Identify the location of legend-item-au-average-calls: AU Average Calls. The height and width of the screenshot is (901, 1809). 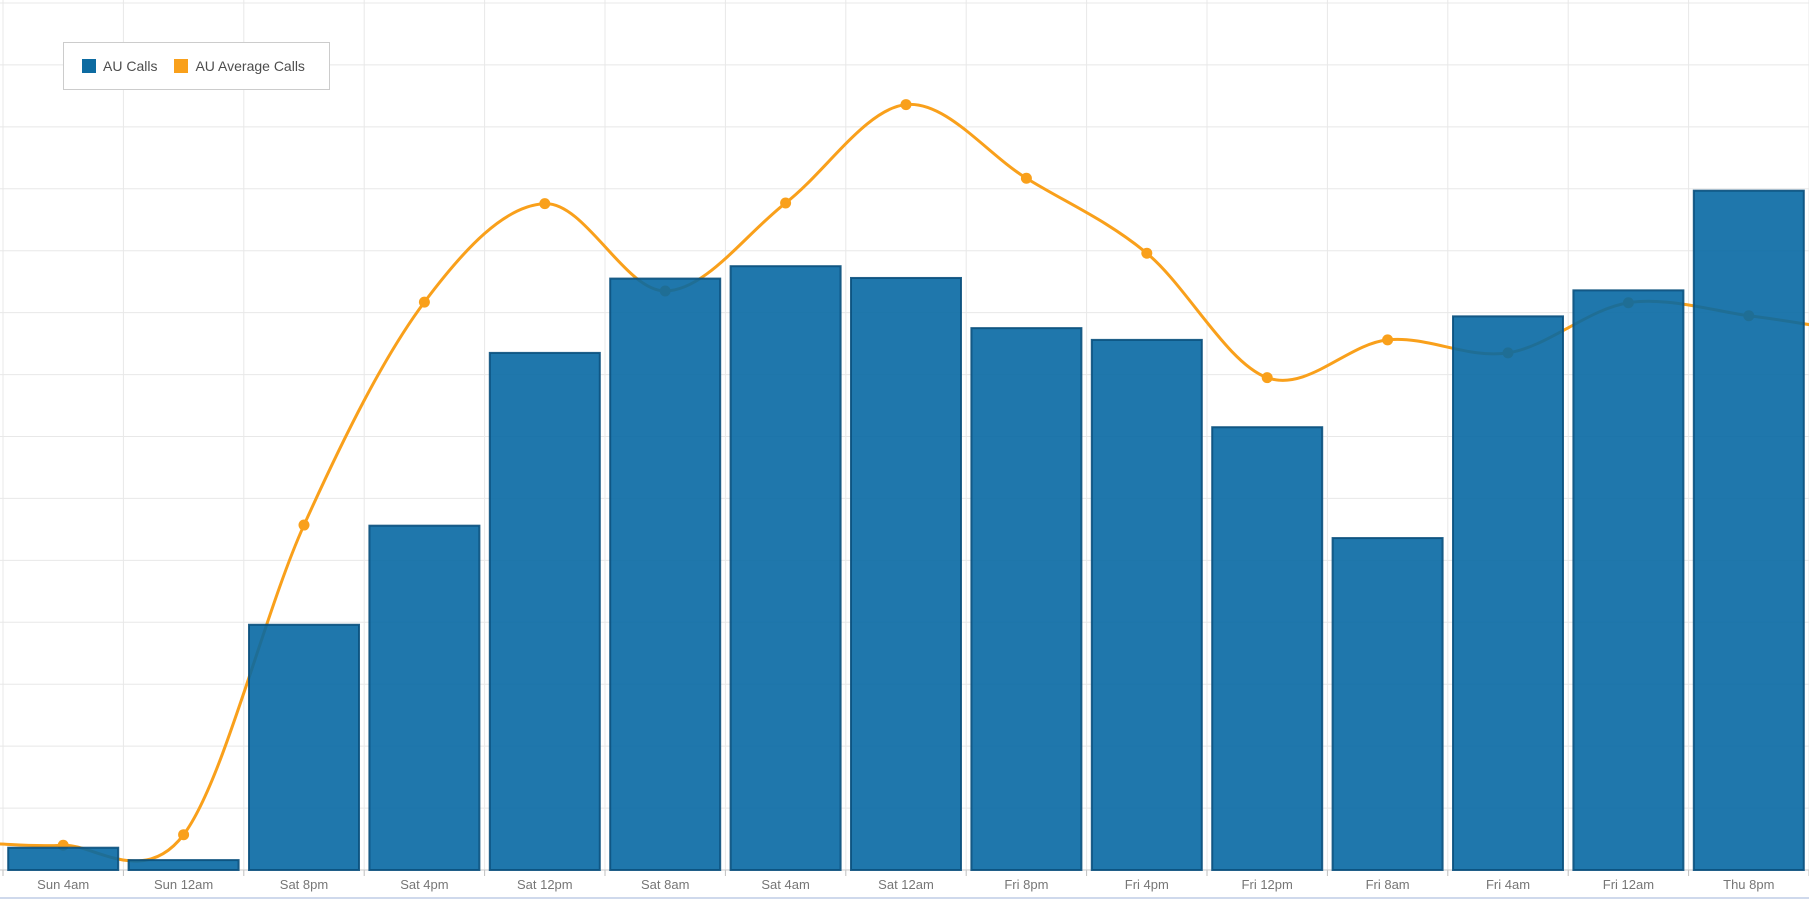
(239, 66).